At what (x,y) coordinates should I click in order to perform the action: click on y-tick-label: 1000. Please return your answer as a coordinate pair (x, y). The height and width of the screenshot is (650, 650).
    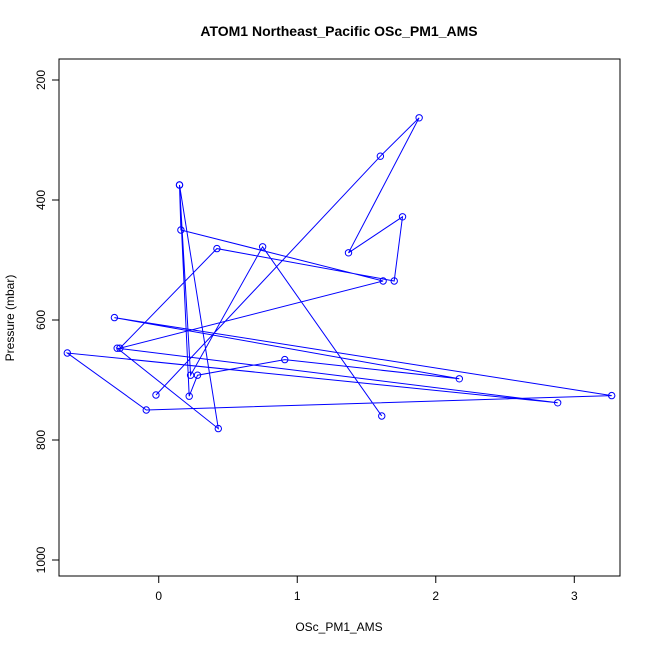
    Looking at the image, I should click on (41, 559).